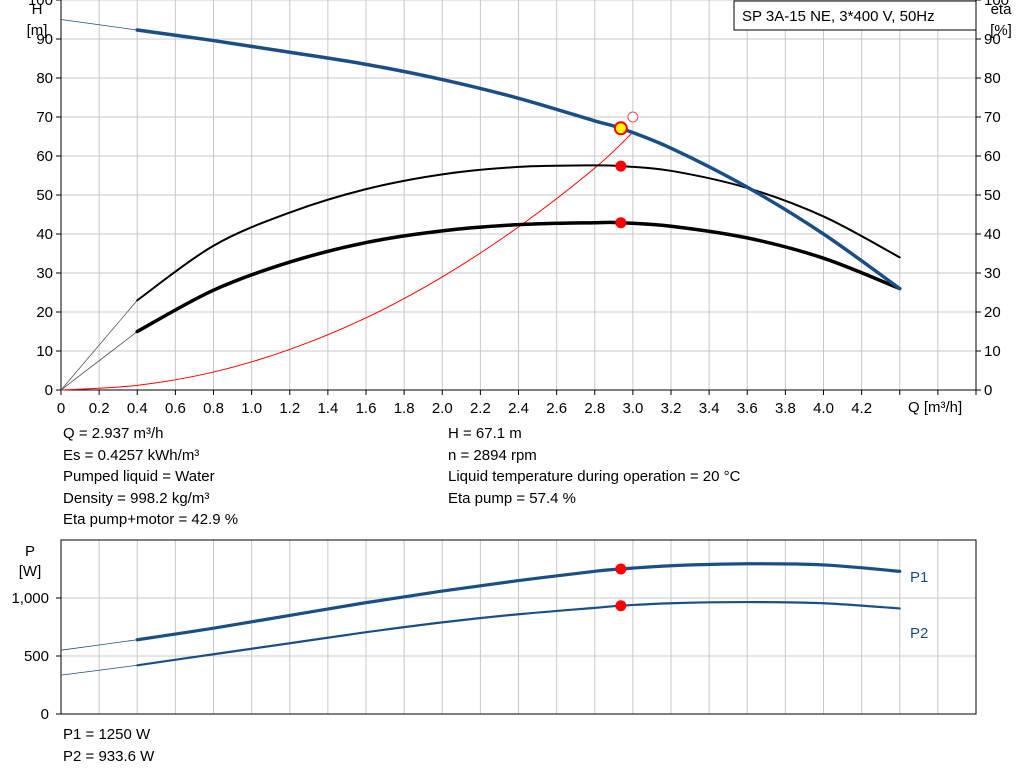  What do you see at coordinates (512, 498) in the screenshot?
I see `result-eta-pump: Eta pump = 57.4 %` at bounding box center [512, 498].